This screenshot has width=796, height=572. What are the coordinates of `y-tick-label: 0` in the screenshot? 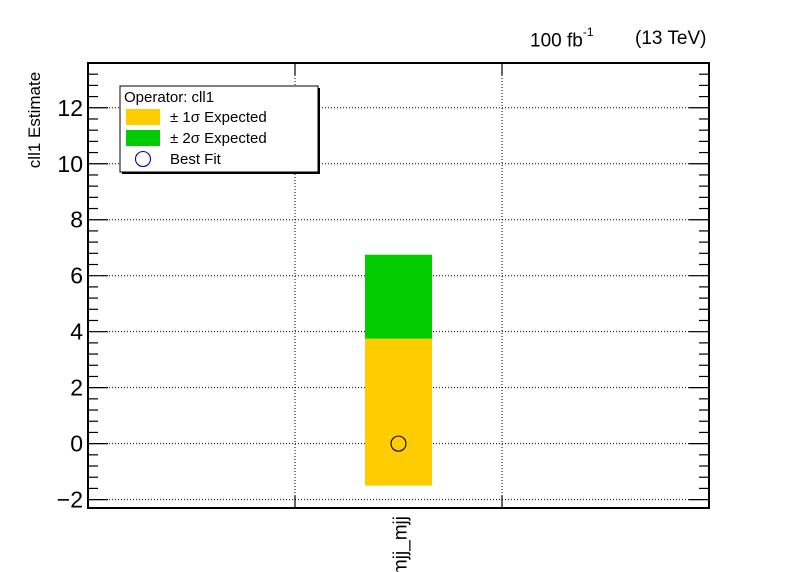 It's located at (76, 444).